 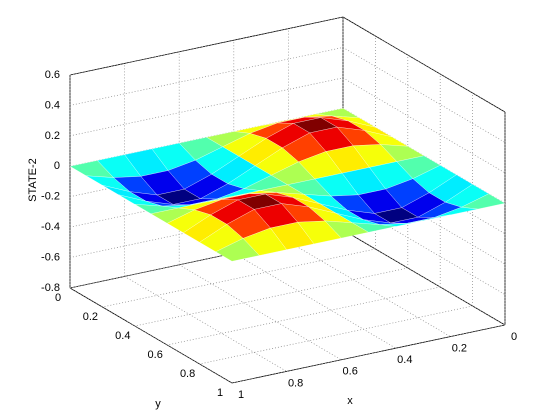 What do you see at coordinates (52, 75) in the screenshot?
I see `z-tick-label: 0.6` at bounding box center [52, 75].